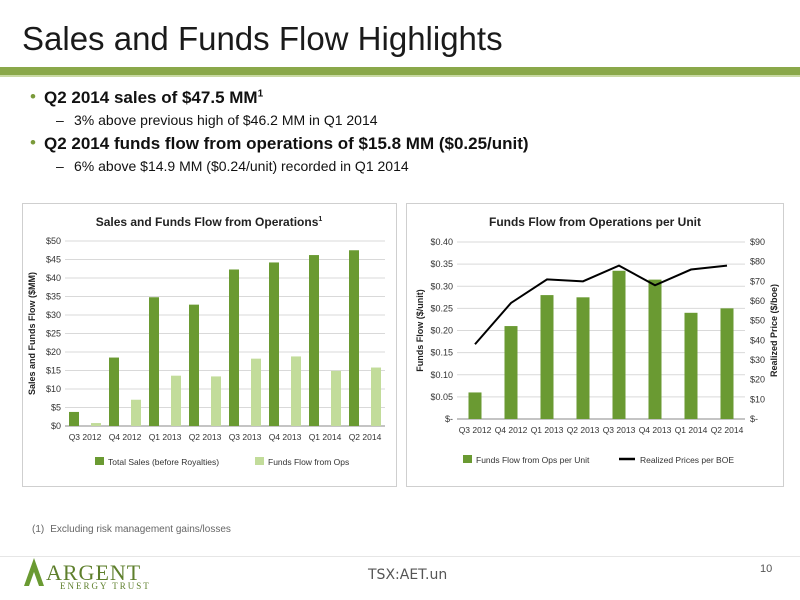 This screenshot has height=600, width=800. Describe the element at coordinates (441, 242) in the screenshot. I see `y-tick-label: $0.40` at that location.